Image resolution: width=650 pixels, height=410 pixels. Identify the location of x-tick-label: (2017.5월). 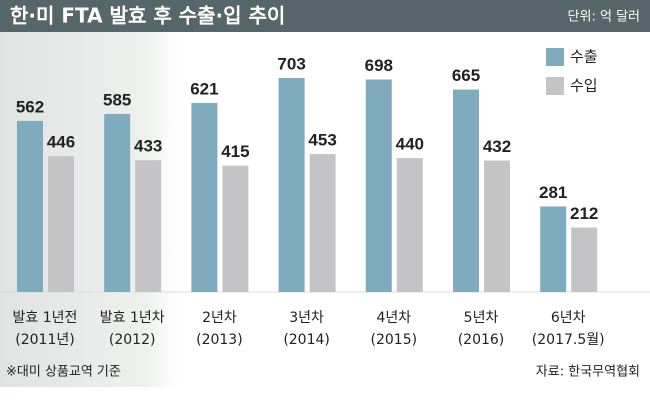
(568, 340).